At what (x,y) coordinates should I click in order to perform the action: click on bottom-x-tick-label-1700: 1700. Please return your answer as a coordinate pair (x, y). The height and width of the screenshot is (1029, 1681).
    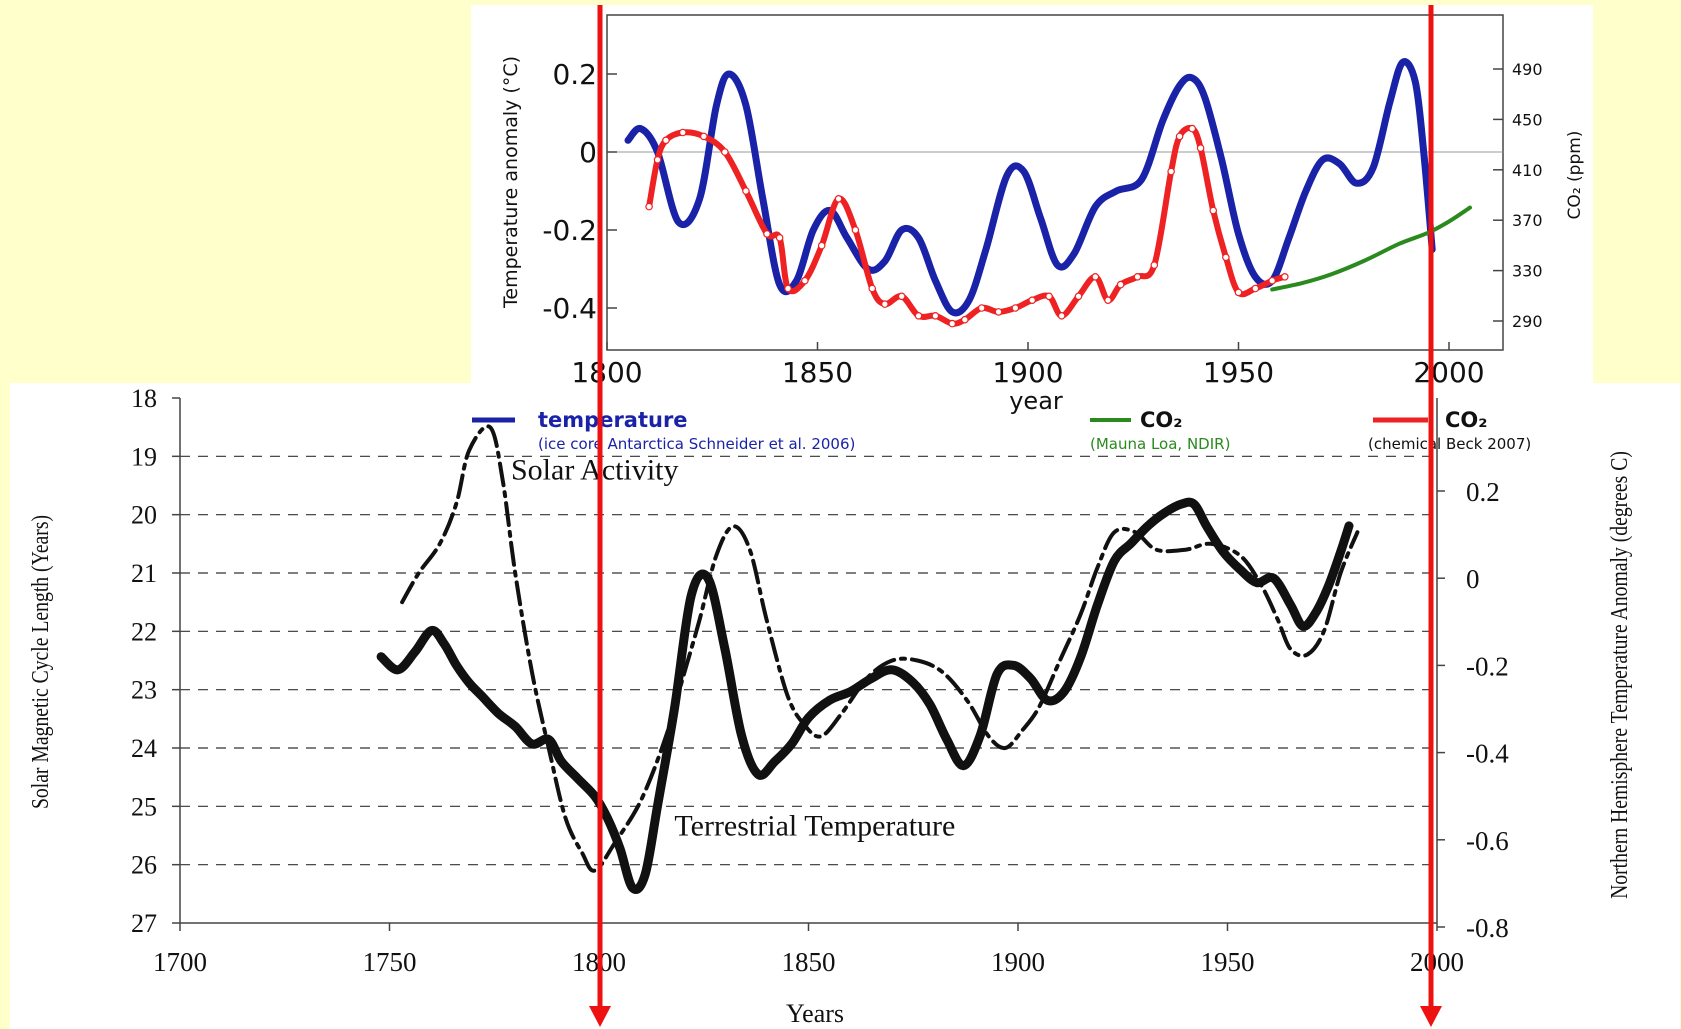
    Looking at the image, I should click on (180, 962).